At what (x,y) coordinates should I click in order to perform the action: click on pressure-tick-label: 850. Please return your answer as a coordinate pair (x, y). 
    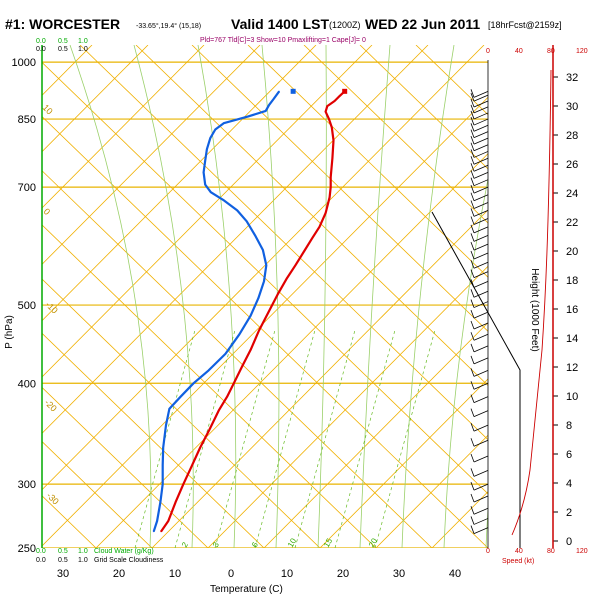
    Looking at the image, I should click on (27, 120).